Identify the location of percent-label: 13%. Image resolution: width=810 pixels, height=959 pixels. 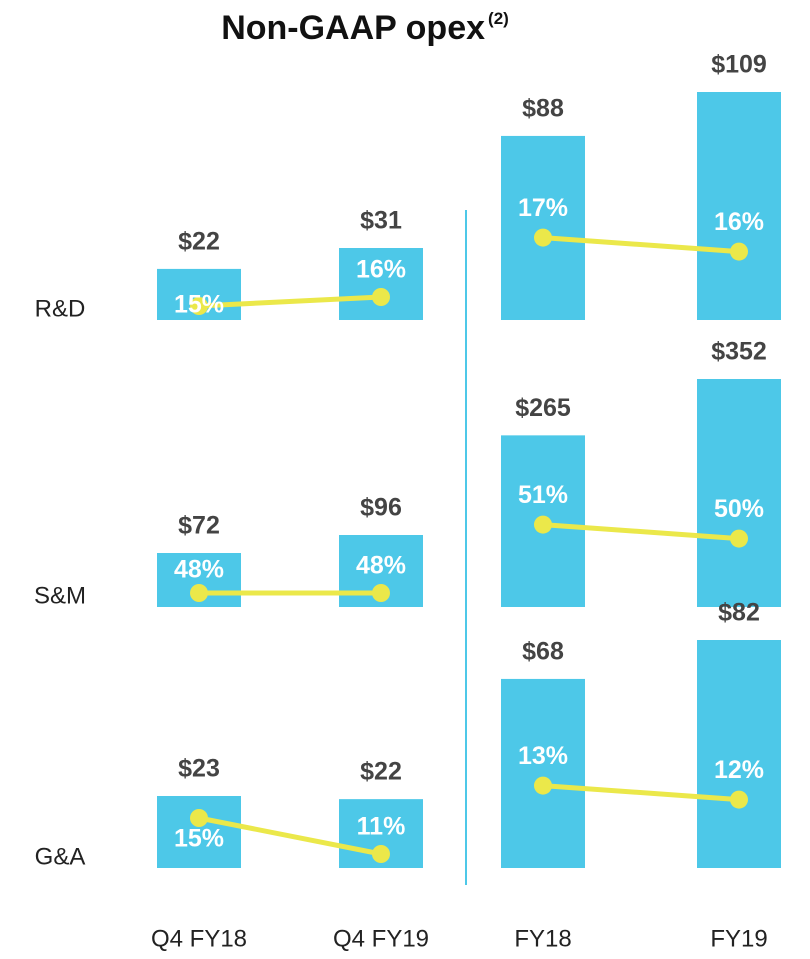
(543, 756).